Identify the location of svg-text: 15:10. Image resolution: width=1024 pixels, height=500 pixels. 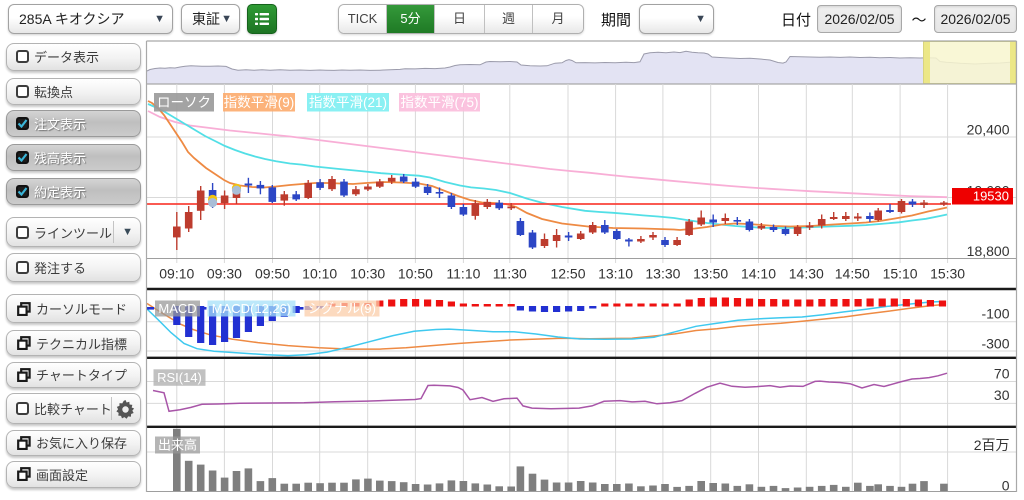
(900, 274).